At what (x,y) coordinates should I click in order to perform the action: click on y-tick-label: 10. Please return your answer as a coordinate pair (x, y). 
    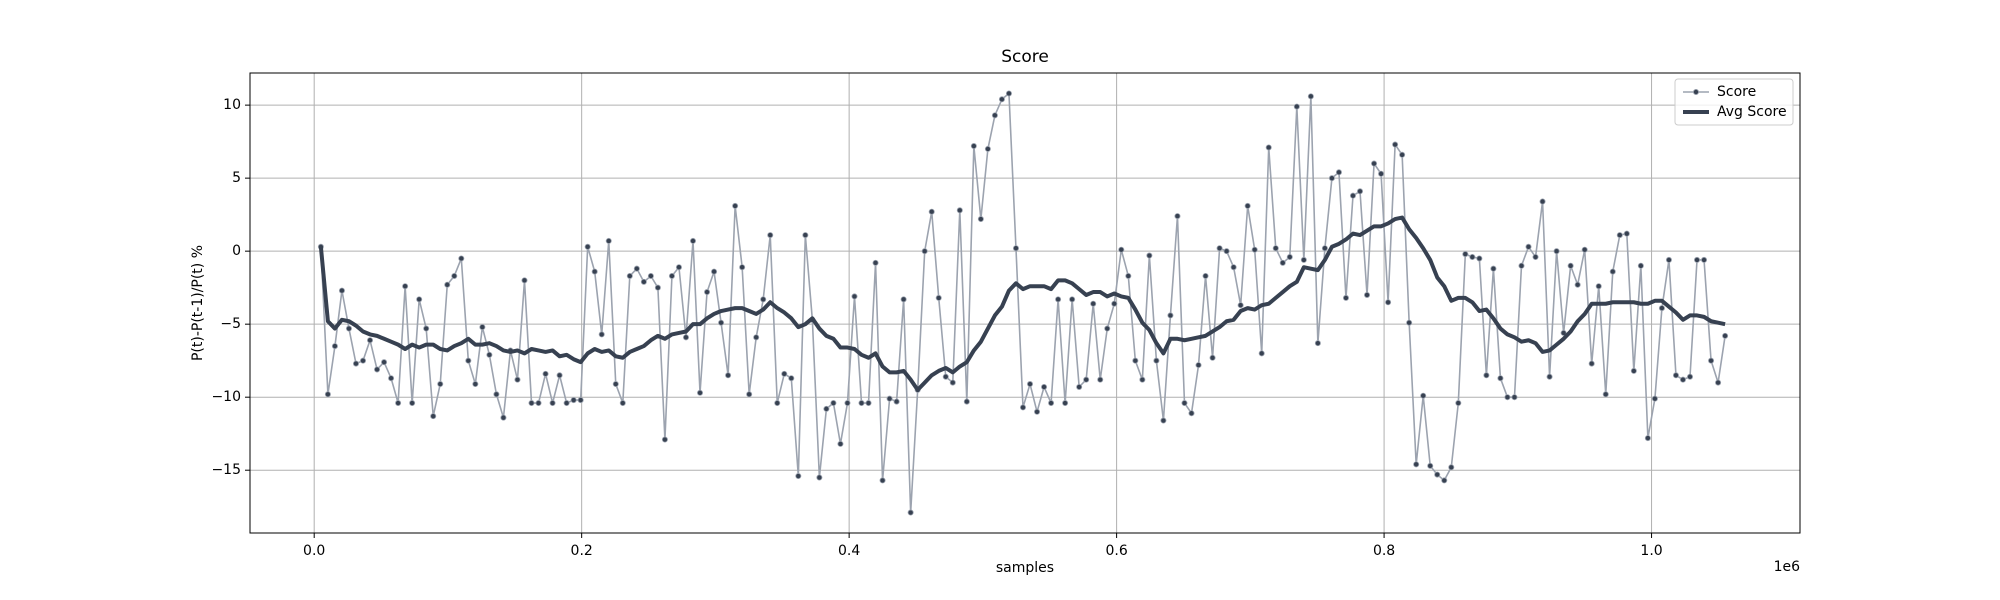
    Looking at the image, I should click on (232, 105).